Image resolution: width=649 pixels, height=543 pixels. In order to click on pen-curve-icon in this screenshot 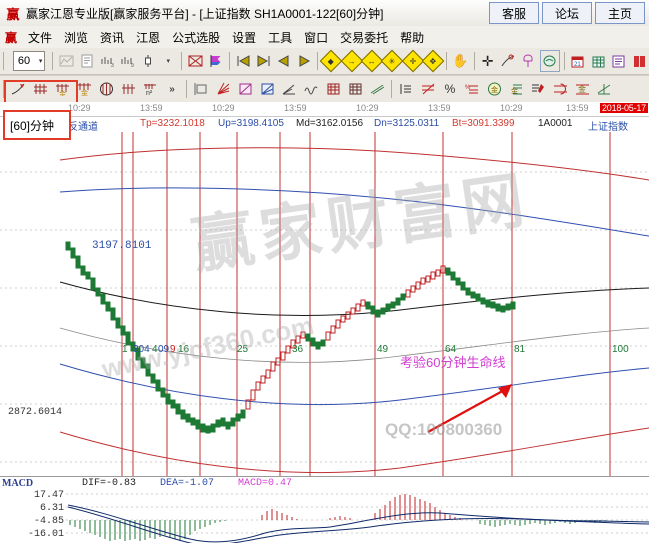, I will do `click(18, 89)`.